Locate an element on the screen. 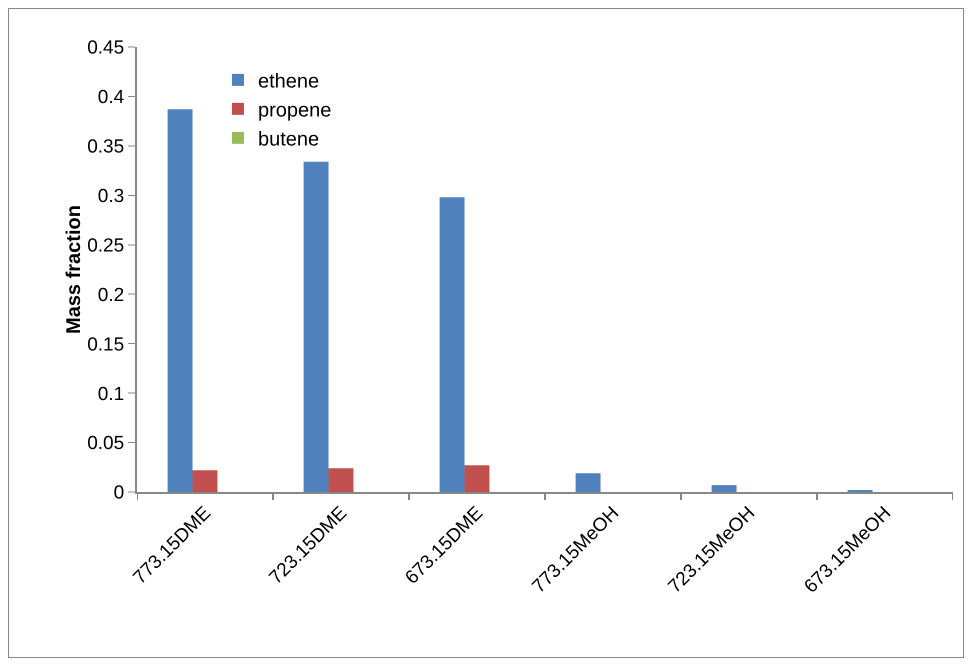 This screenshot has width=974, height=666. legend-label: butene is located at coordinates (289, 139).